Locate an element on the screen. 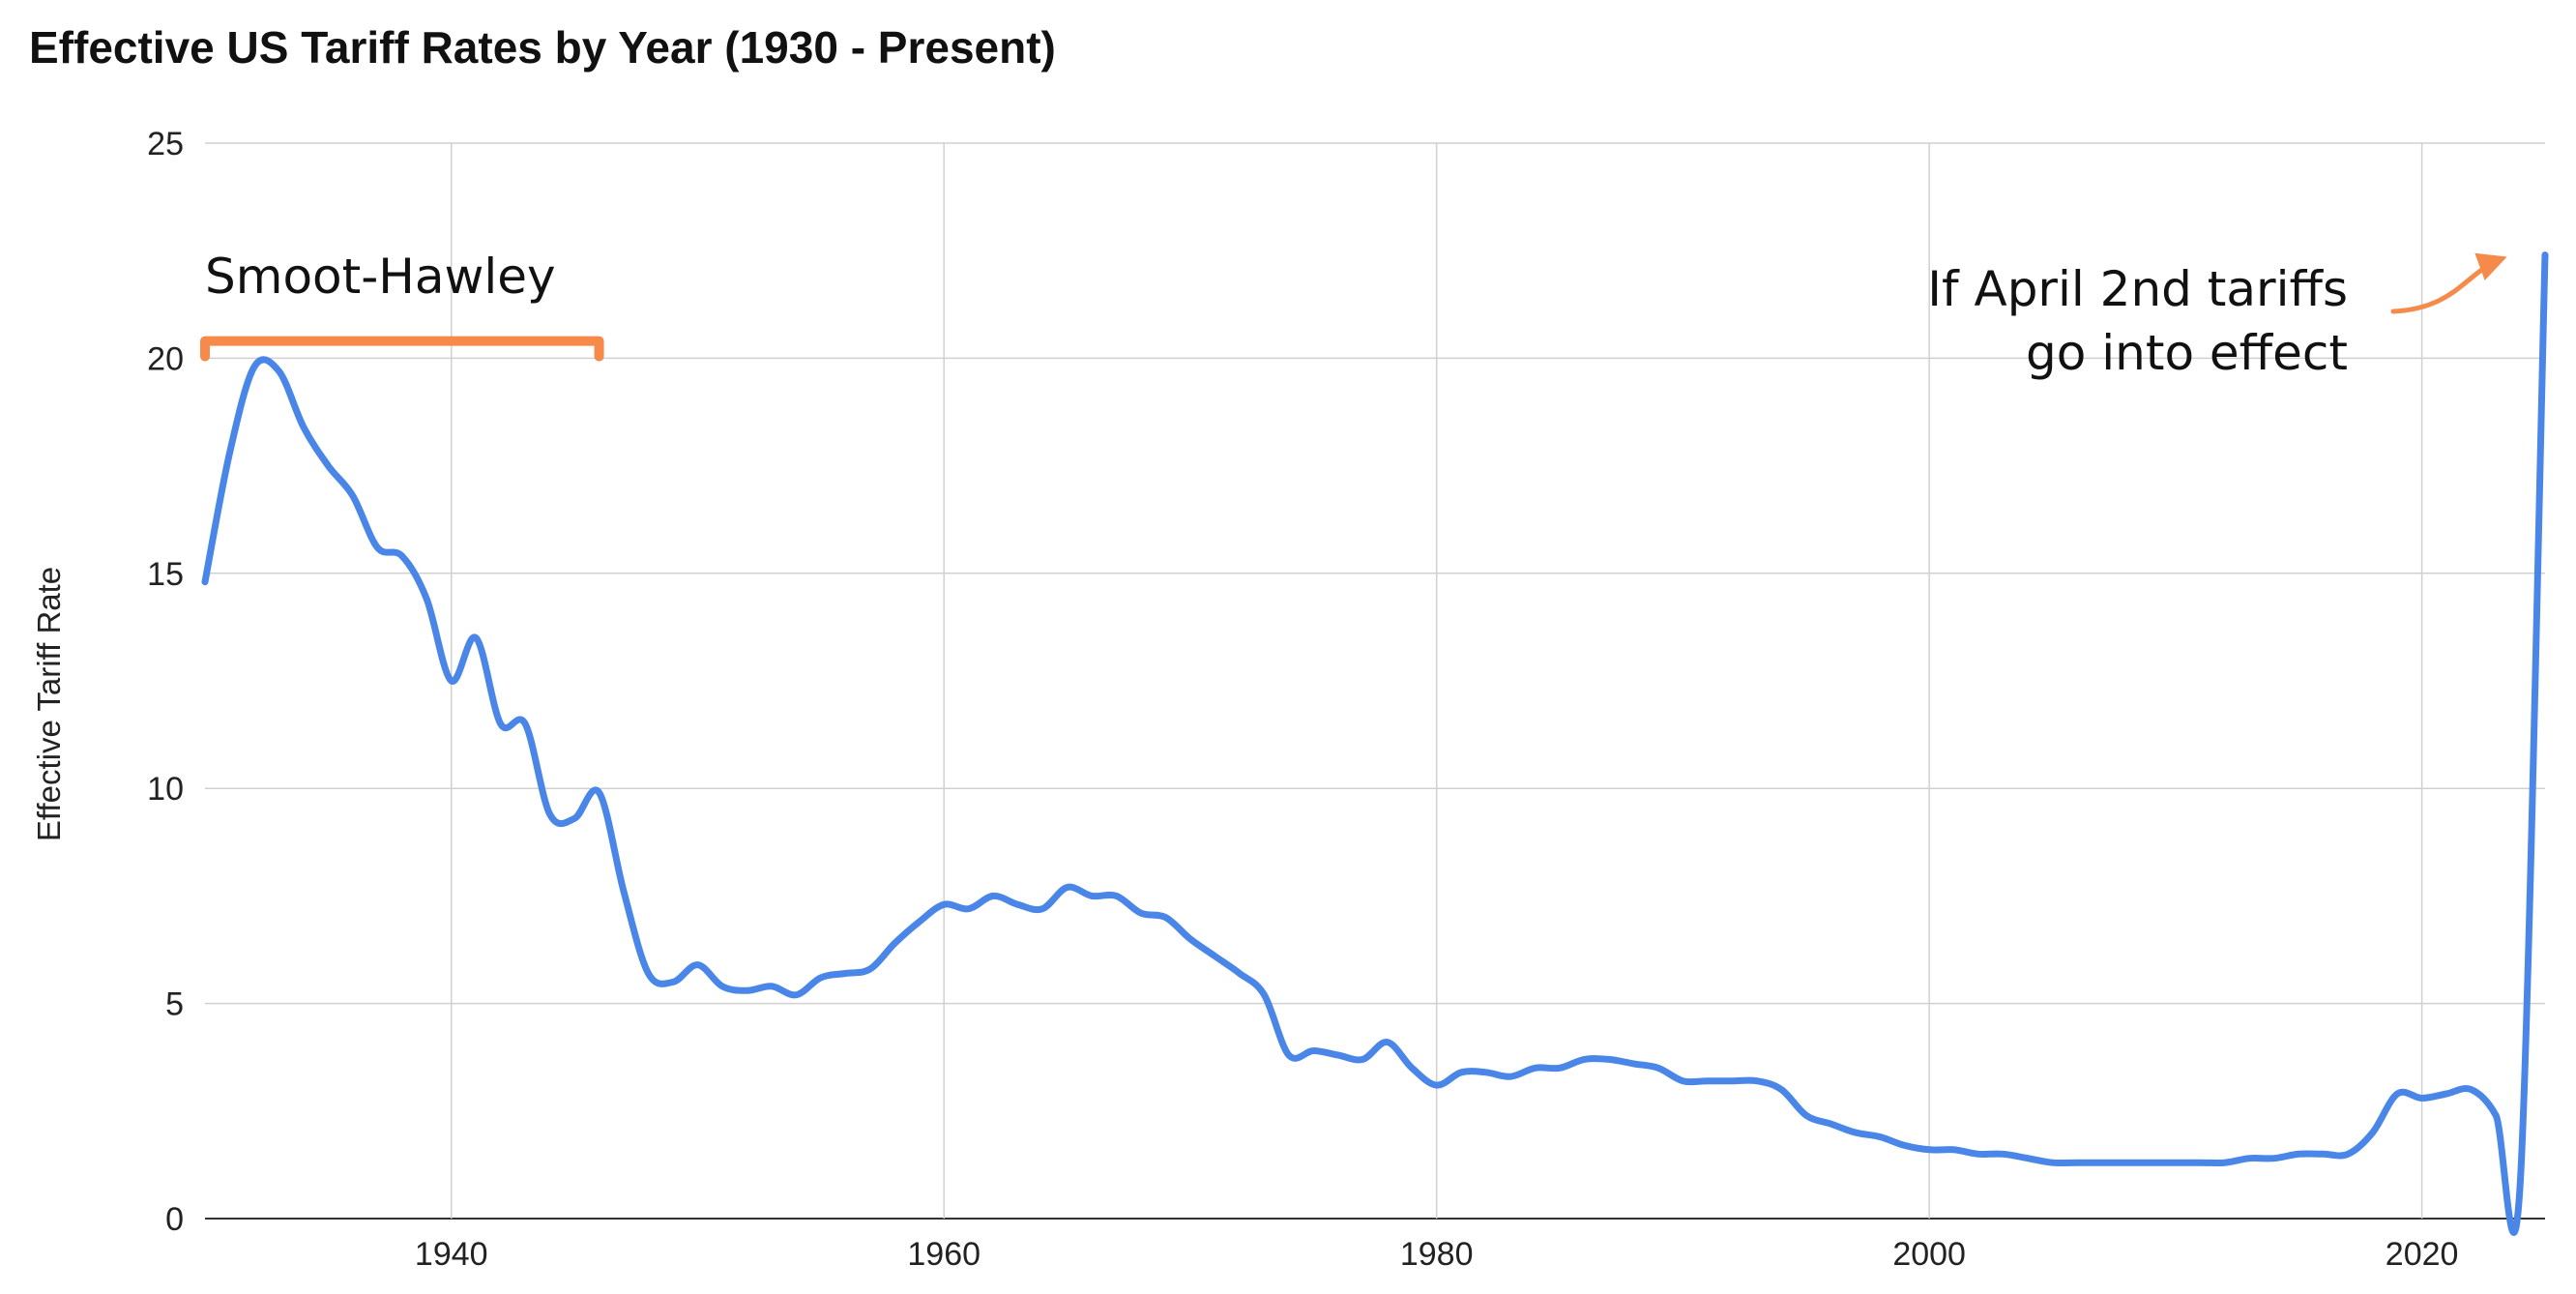 The image size is (2576, 1294). y-tick-label-25: 25 is located at coordinates (165, 144).